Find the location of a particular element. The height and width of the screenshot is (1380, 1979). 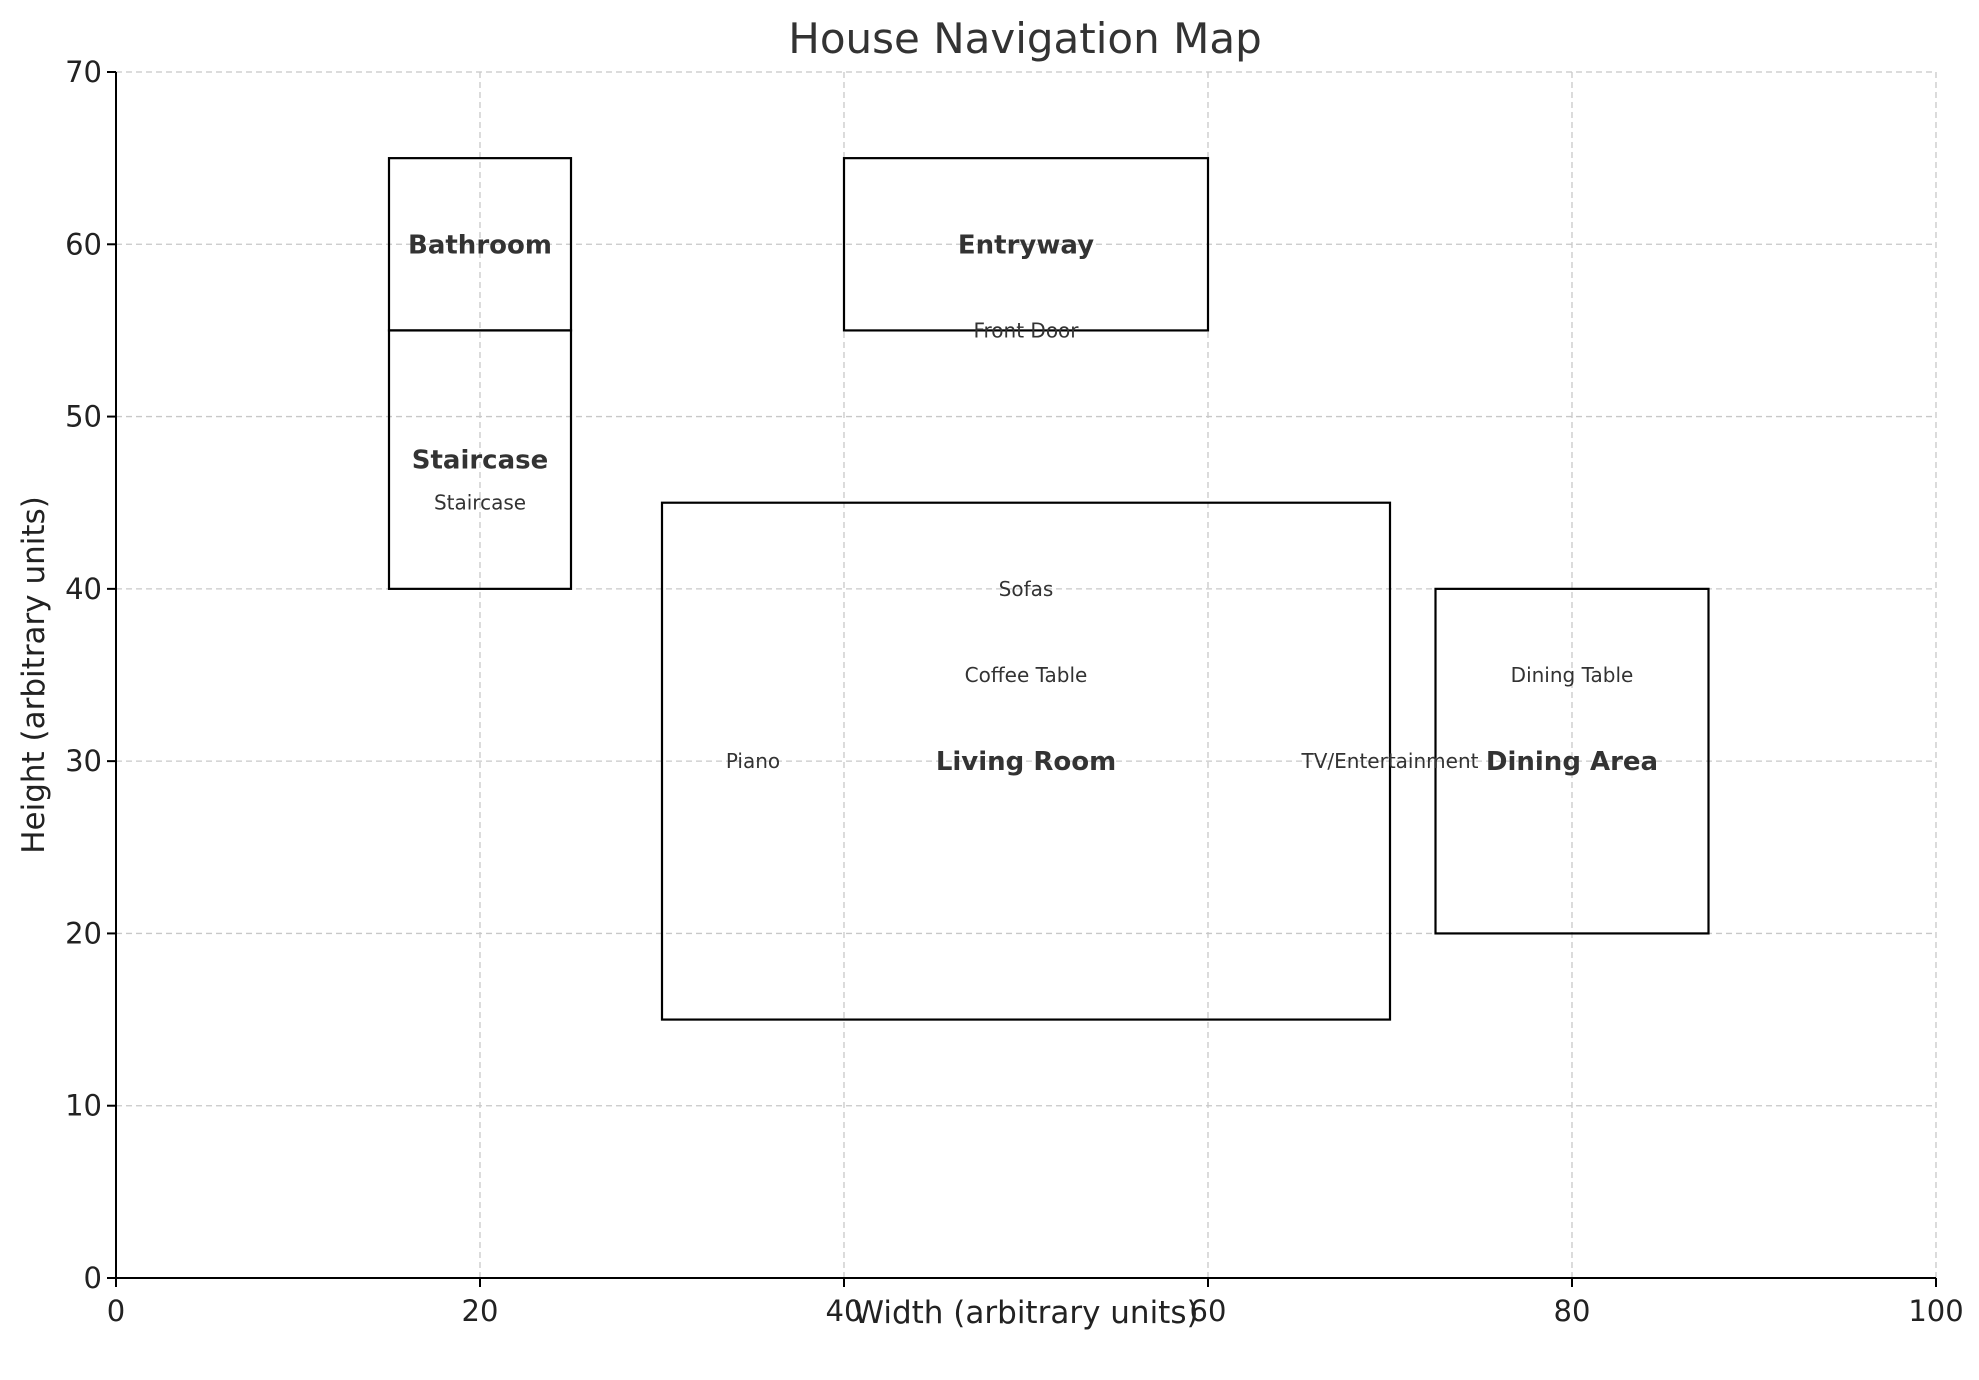

x-tick-label: 0 is located at coordinates (116, 1311).